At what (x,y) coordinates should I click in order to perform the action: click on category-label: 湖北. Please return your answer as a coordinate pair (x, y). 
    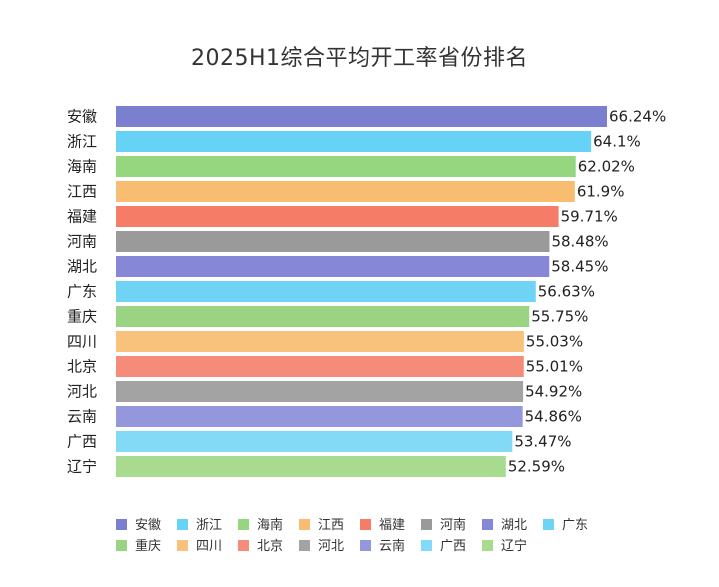
    Looking at the image, I should click on (82, 267).